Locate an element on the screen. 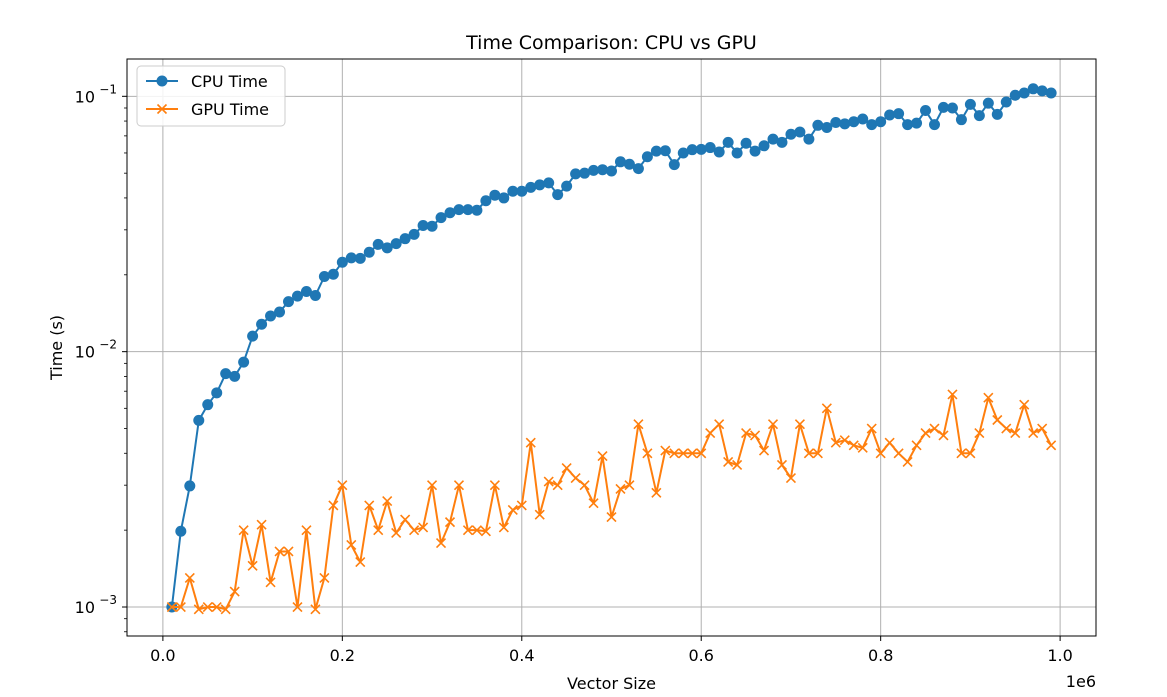 This screenshot has width=1167, height=697. legend-item: CPU Time is located at coordinates (207, 81).